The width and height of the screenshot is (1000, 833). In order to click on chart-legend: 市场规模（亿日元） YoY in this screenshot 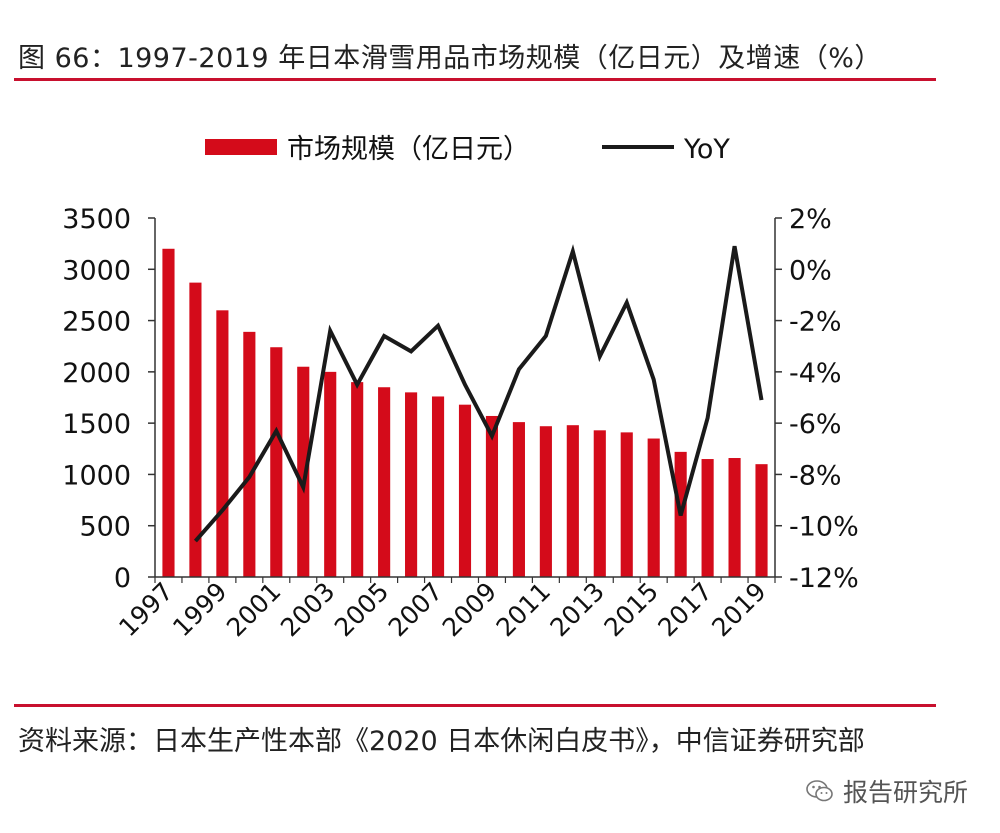, I will do `click(467, 149)`.